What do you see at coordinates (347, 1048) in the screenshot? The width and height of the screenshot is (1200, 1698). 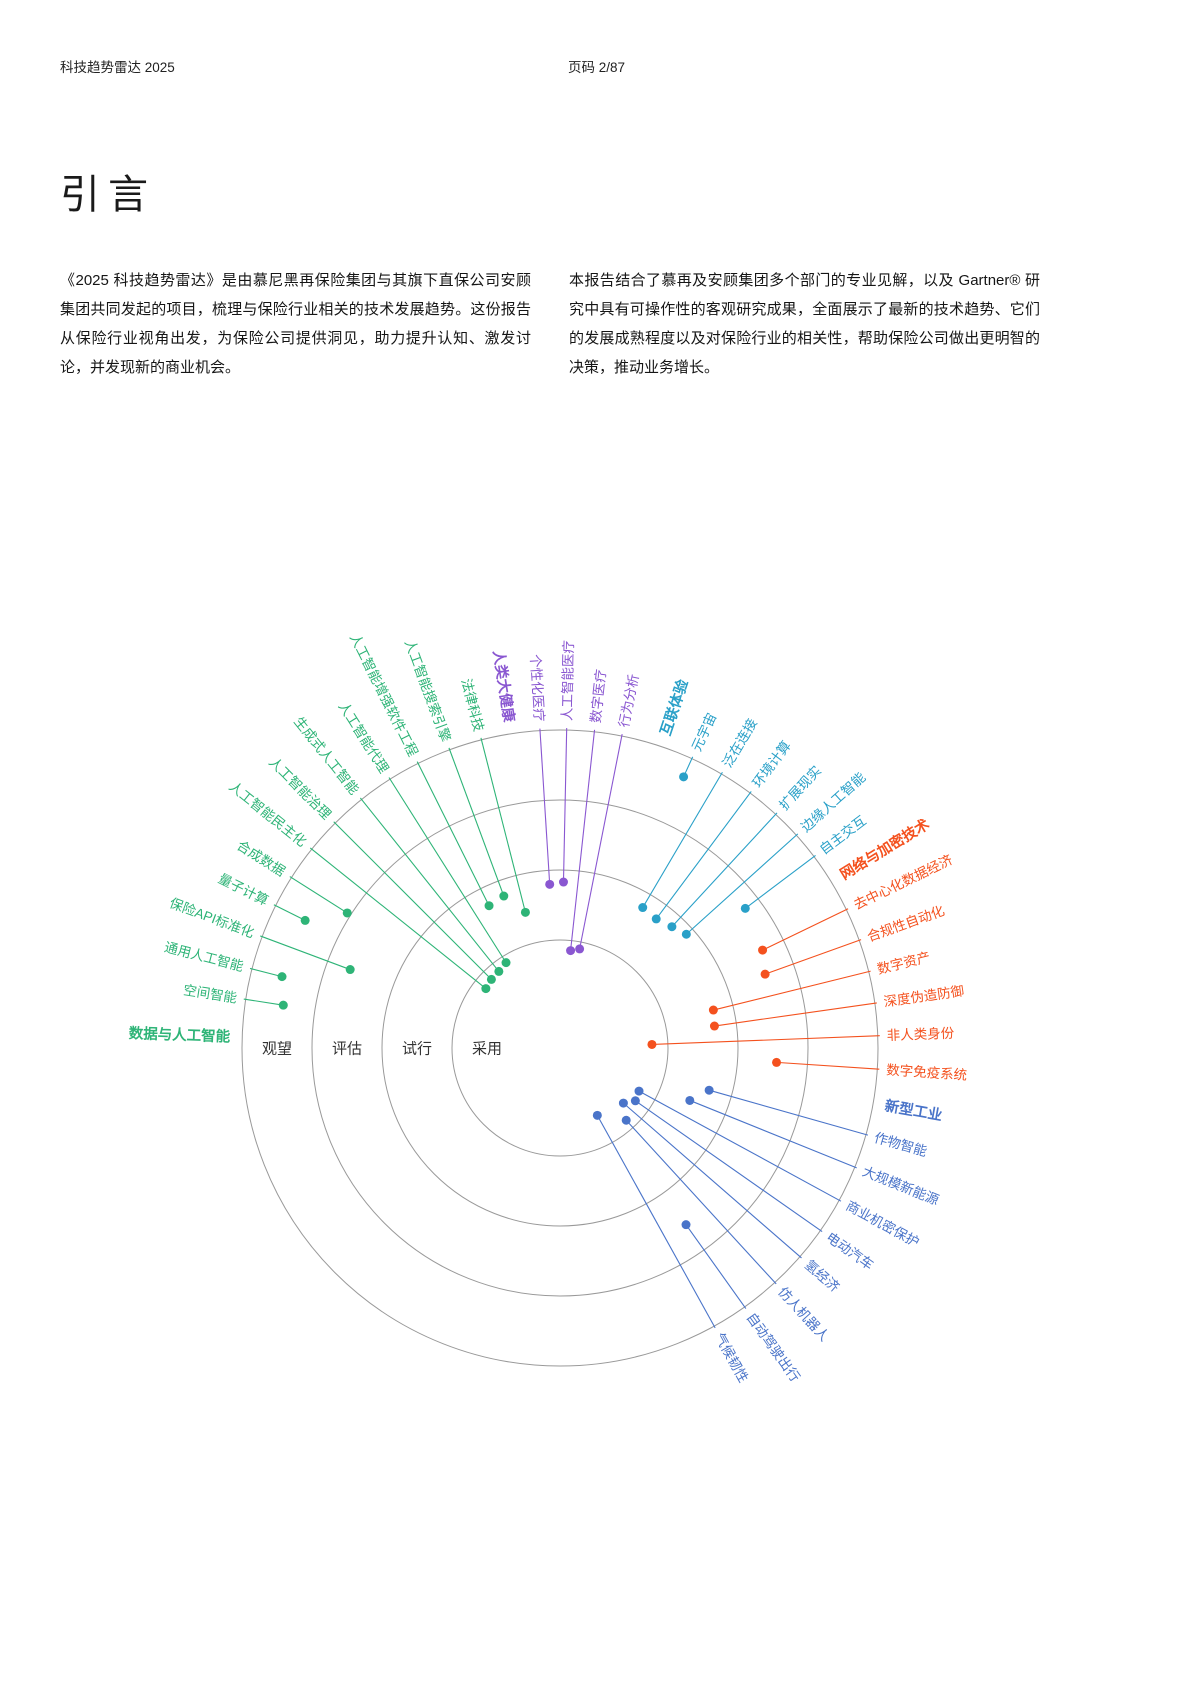 I see `radar-ring-label: 评估` at bounding box center [347, 1048].